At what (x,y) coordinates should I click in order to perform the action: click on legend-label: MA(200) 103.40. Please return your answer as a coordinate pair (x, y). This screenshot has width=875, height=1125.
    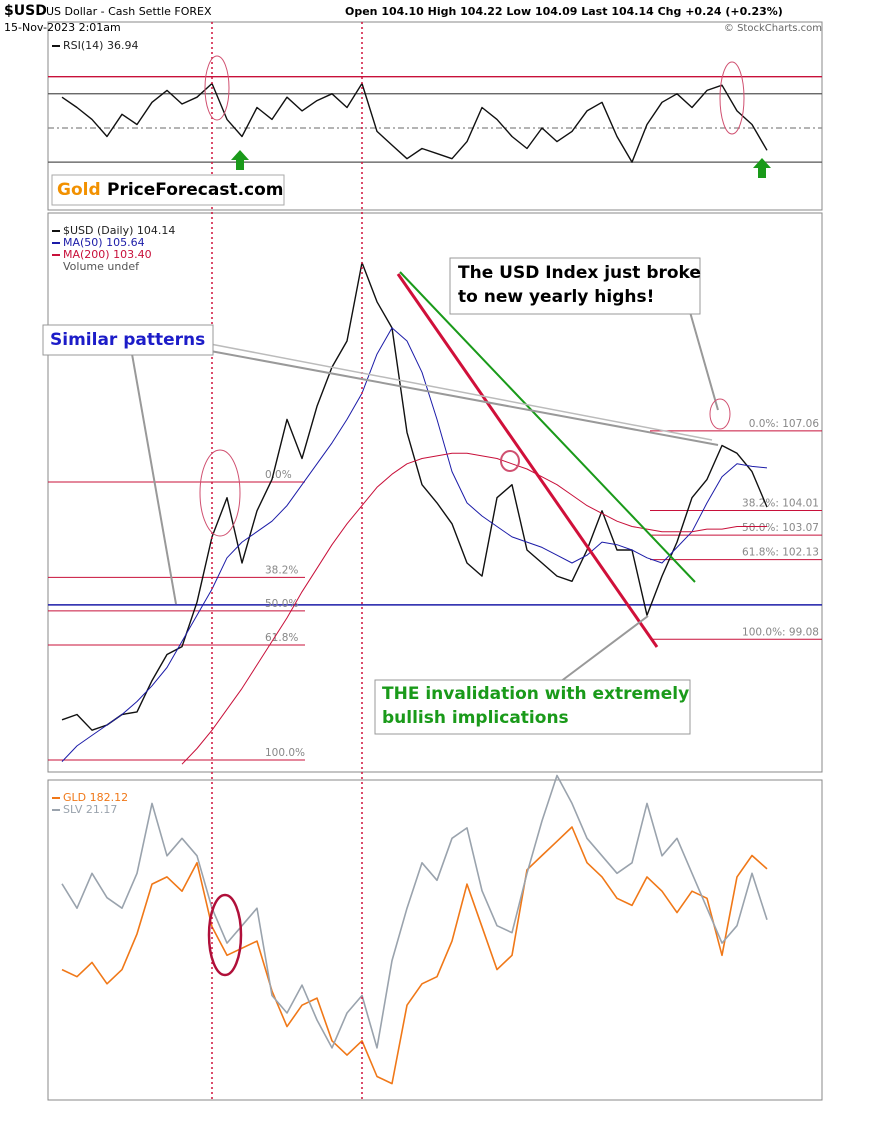
    Looking at the image, I should click on (107, 254).